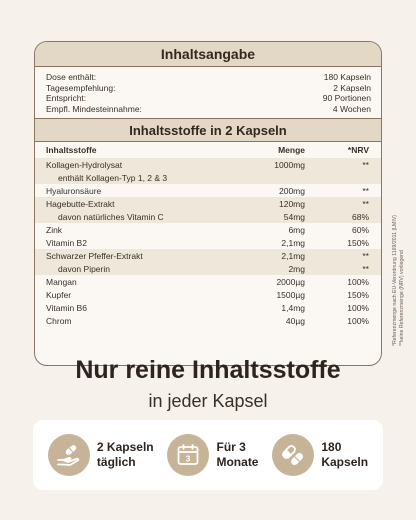 Image resolution: width=416 pixels, height=520 pixels. What do you see at coordinates (331, 447) in the screenshot?
I see `feature-line-1: 180` at bounding box center [331, 447].